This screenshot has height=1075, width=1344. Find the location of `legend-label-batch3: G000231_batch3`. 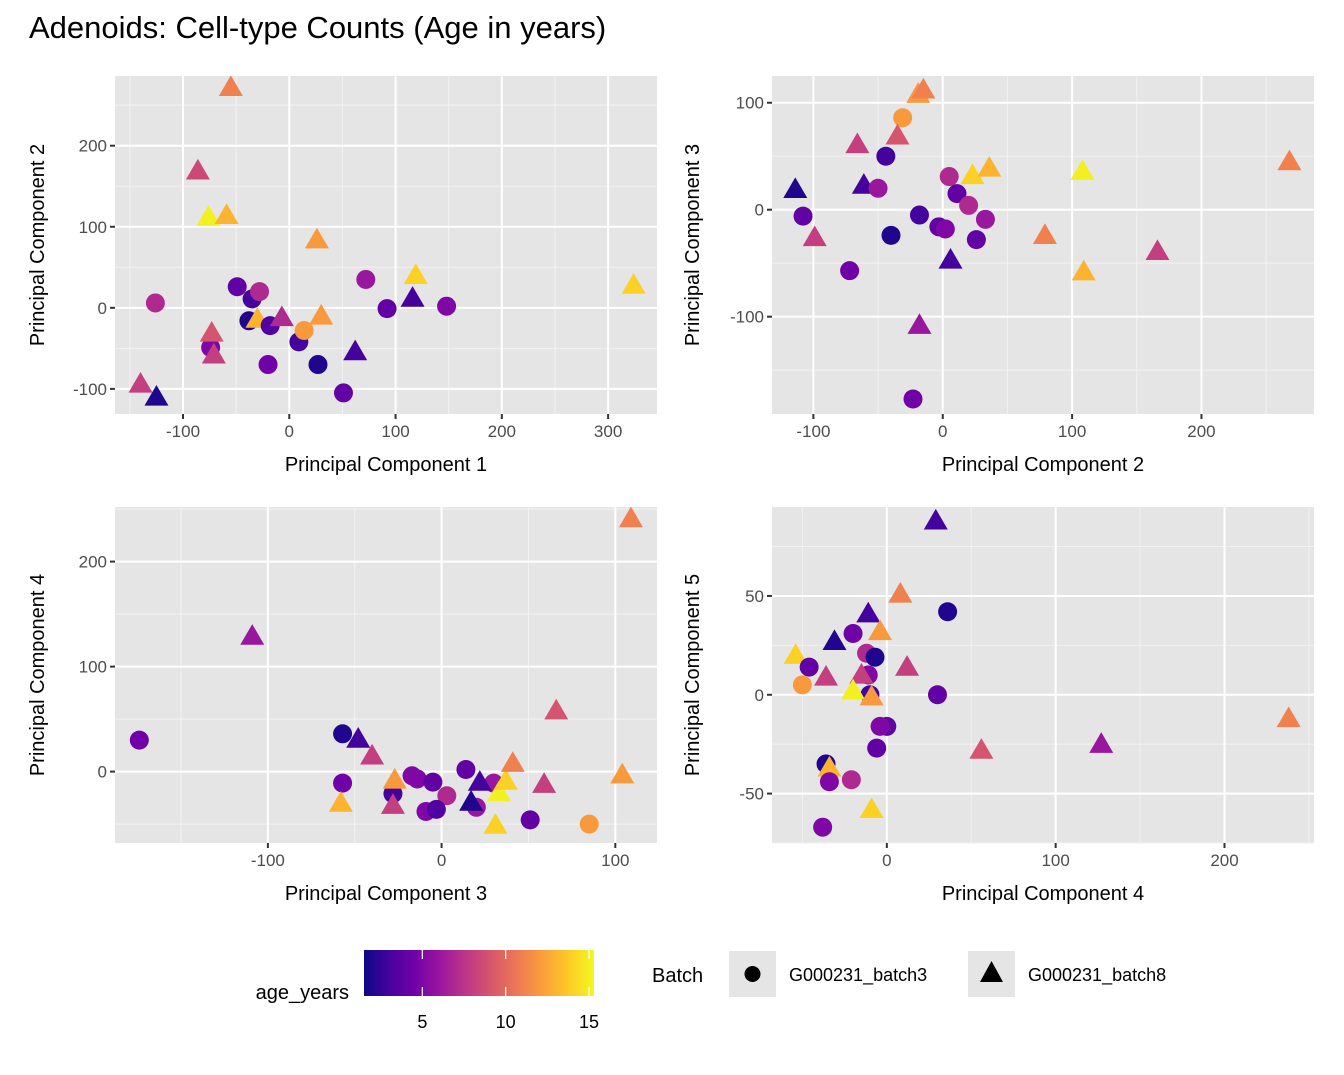

legend-label-batch3: G000231_batch3 is located at coordinates (858, 975).